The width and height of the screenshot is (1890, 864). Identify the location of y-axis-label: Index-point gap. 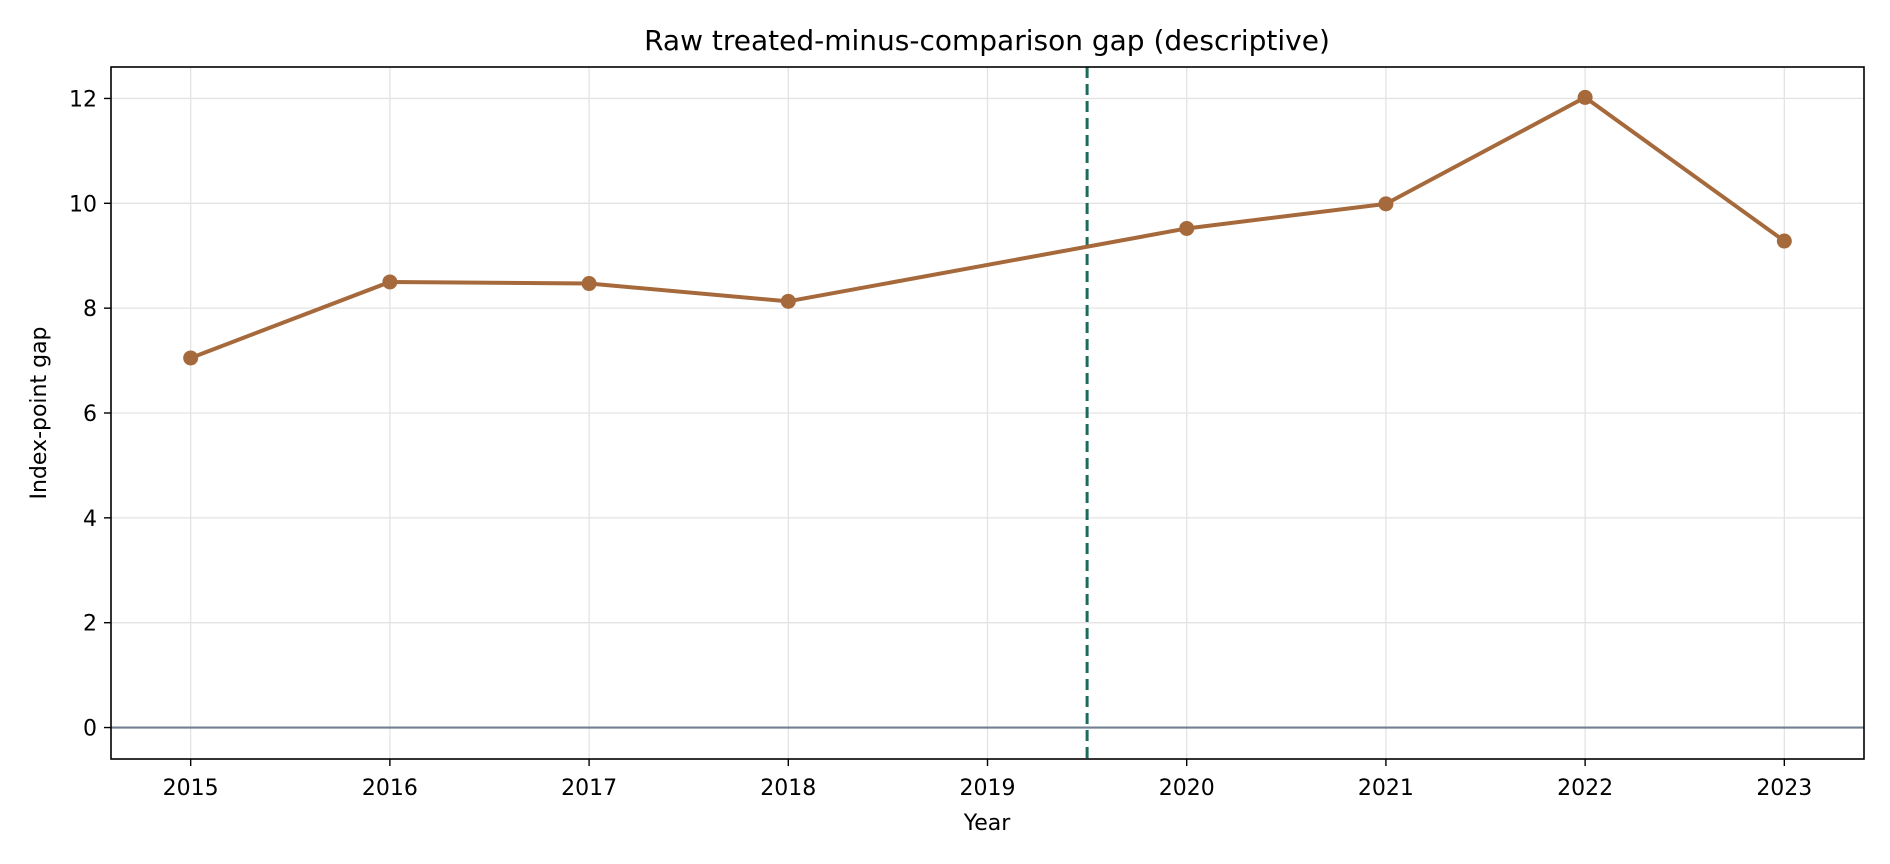
(39, 412).